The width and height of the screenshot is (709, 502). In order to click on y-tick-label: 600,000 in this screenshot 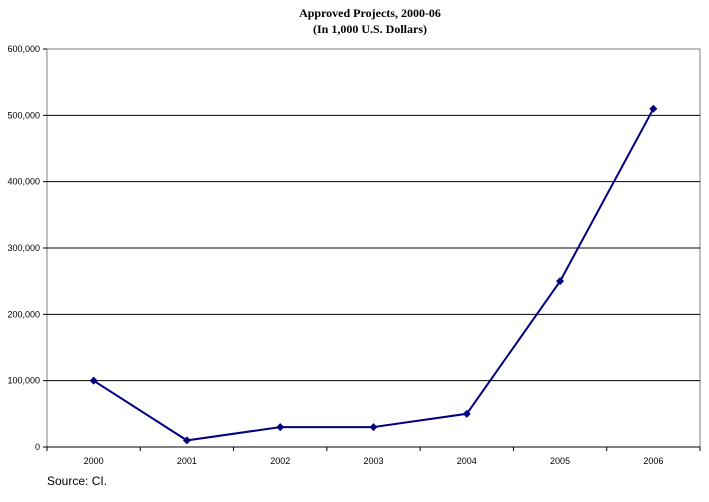, I will do `click(23, 49)`.